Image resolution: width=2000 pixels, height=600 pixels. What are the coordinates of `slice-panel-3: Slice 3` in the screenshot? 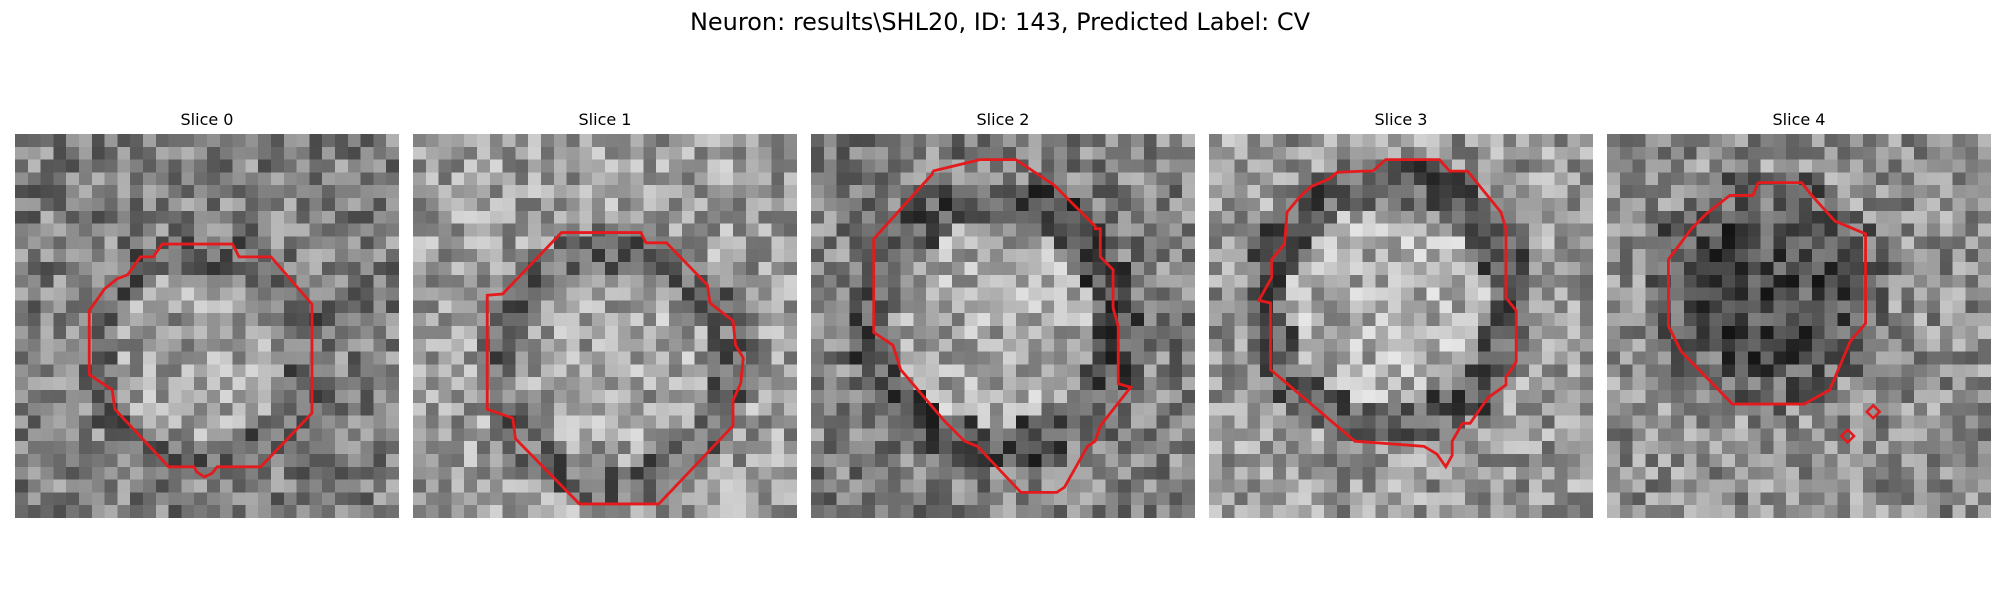 It's located at (1401, 313).